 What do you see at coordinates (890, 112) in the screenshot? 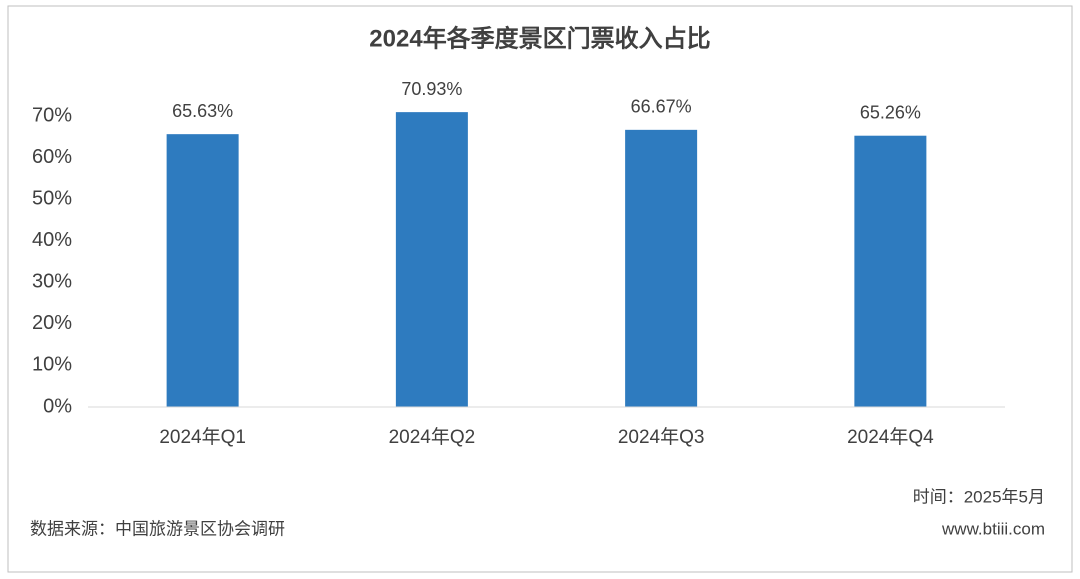
I see `data-label: 65.26%` at bounding box center [890, 112].